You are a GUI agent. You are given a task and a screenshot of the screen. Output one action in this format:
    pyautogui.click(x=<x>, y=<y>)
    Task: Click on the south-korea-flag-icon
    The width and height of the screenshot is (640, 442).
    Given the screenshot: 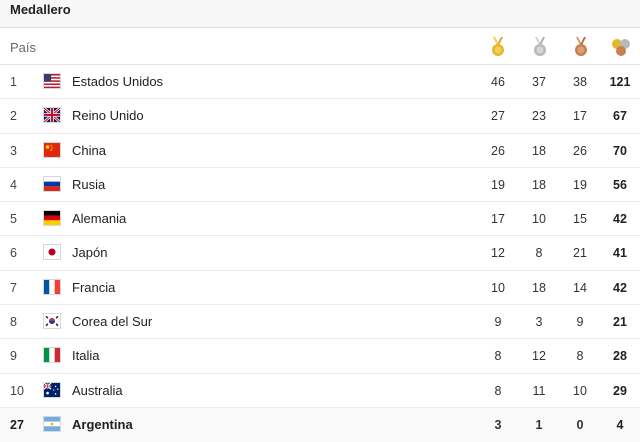 What is the action you would take?
    pyautogui.click(x=52, y=321)
    